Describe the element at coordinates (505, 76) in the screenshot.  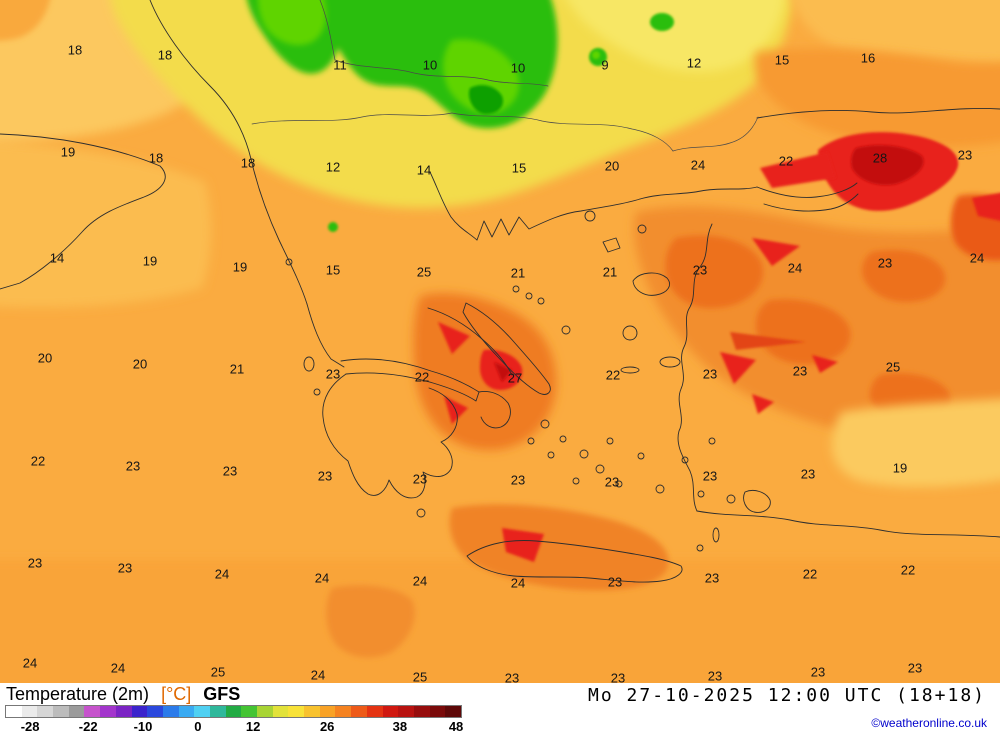
I see `country-borders` at that location.